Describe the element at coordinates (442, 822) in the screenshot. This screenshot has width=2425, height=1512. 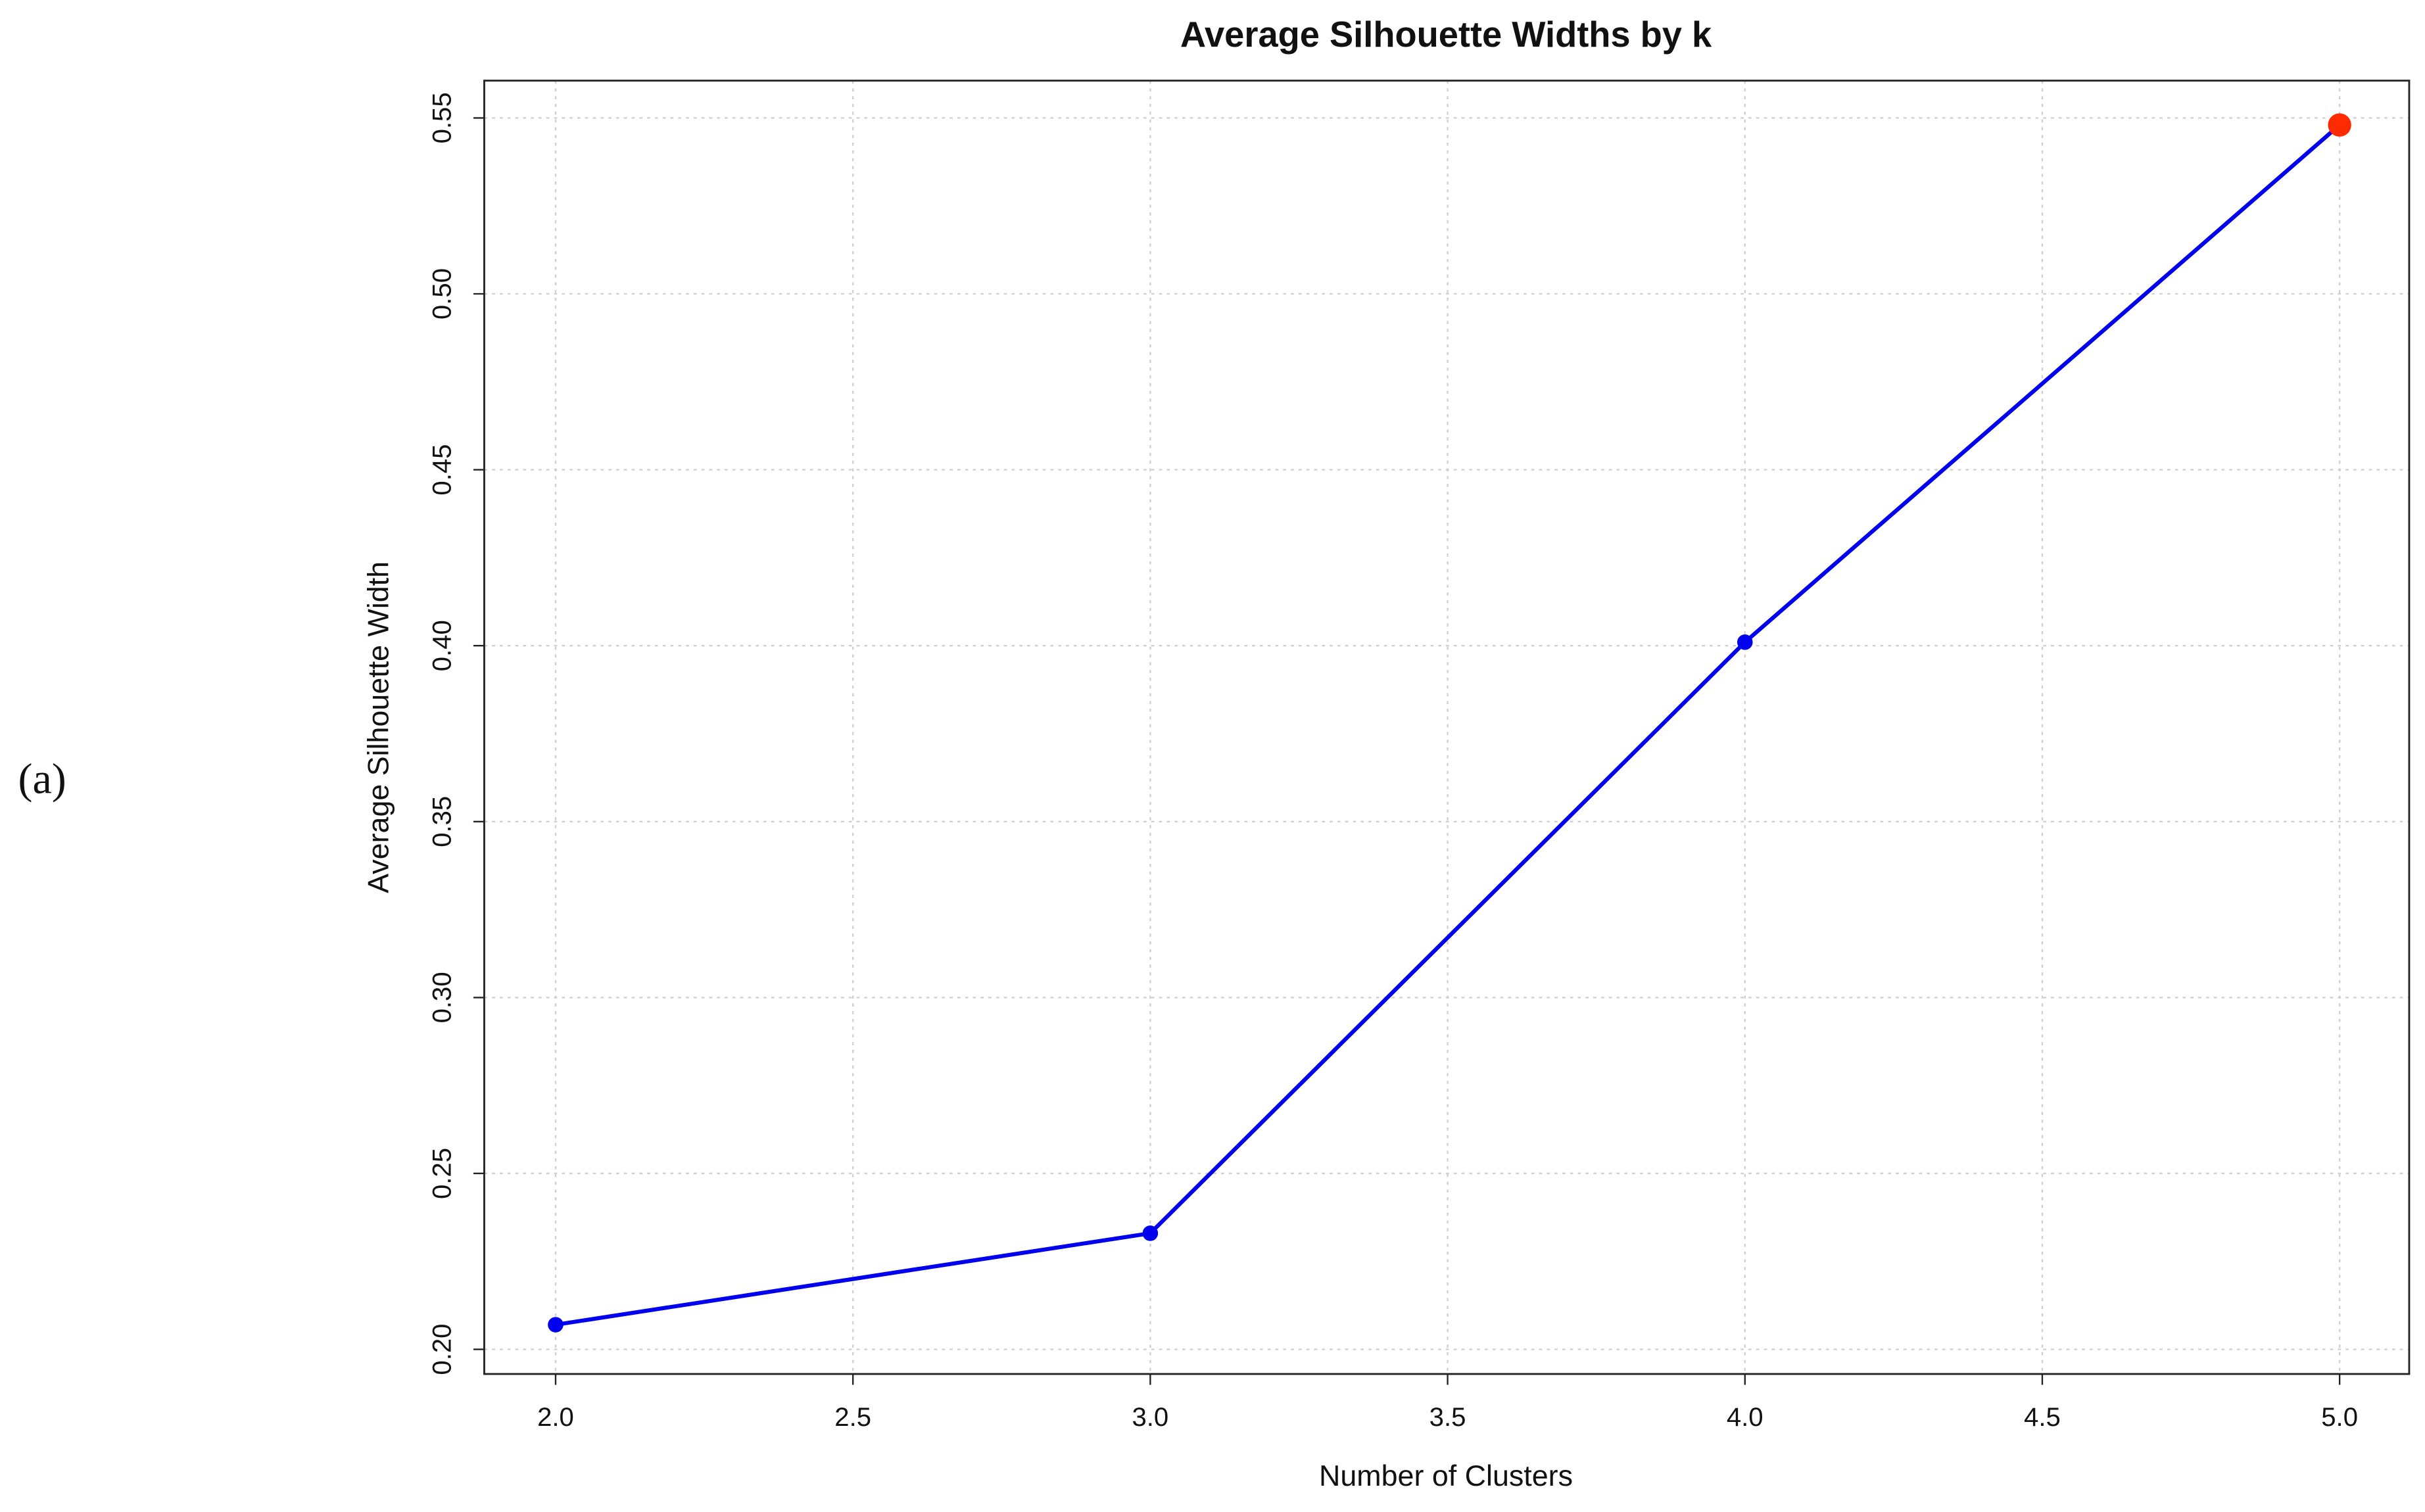
I see `y-tick-label: 0.35` at that location.